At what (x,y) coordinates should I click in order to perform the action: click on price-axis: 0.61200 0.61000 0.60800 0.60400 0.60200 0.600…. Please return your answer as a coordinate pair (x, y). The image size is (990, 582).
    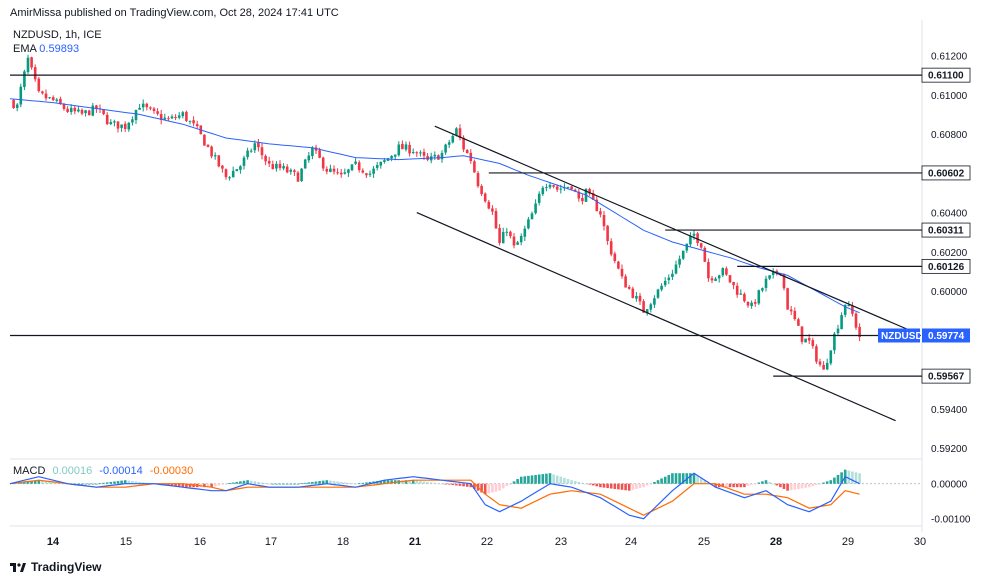
    Looking at the image, I should click on (924, 289).